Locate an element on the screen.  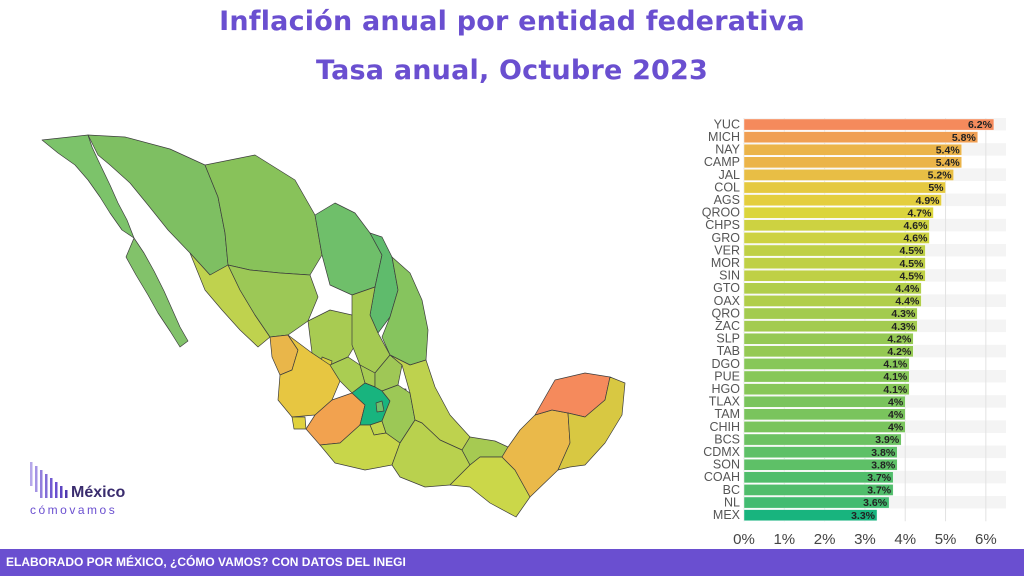
bar-mich is located at coordinates (860, 137).